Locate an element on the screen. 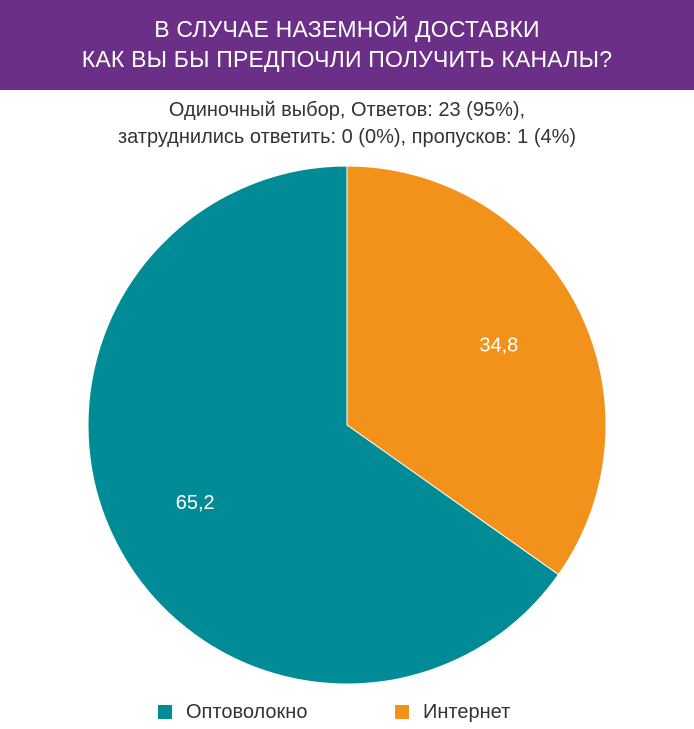  legend-label-internet: Интернет is located at coordinates (467, 712).